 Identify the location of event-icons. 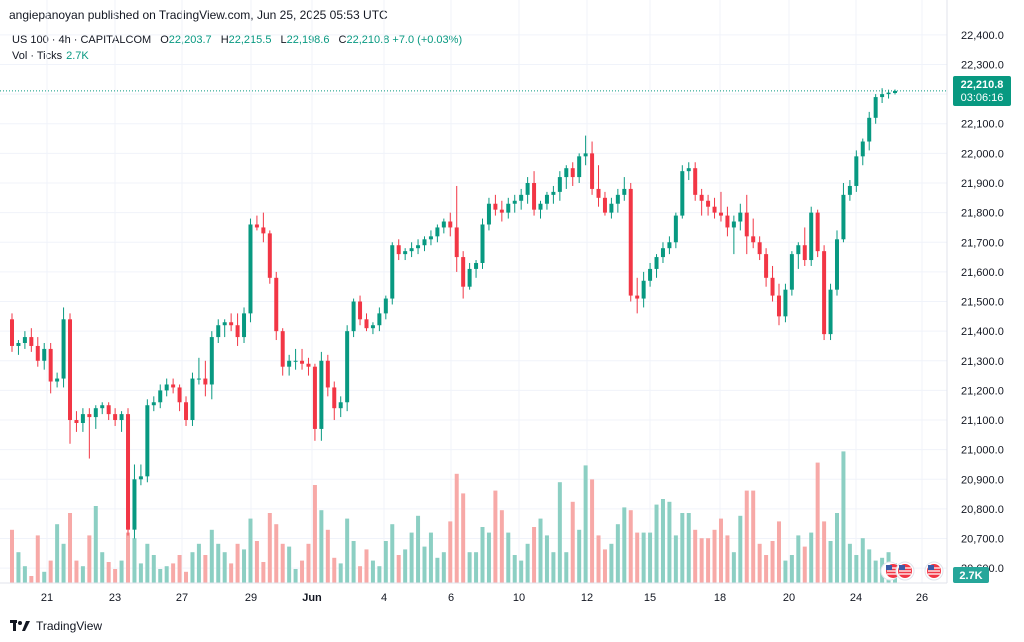
(912, 571).